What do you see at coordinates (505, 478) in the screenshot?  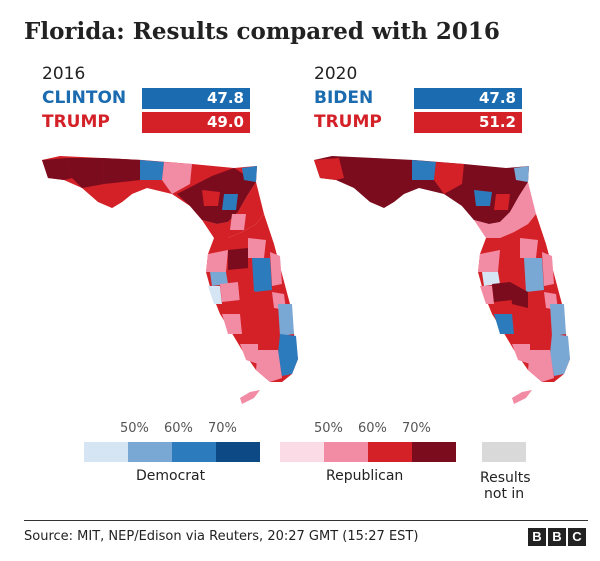 I see `legend-label-results: Results` at bounding box center [505, 478].